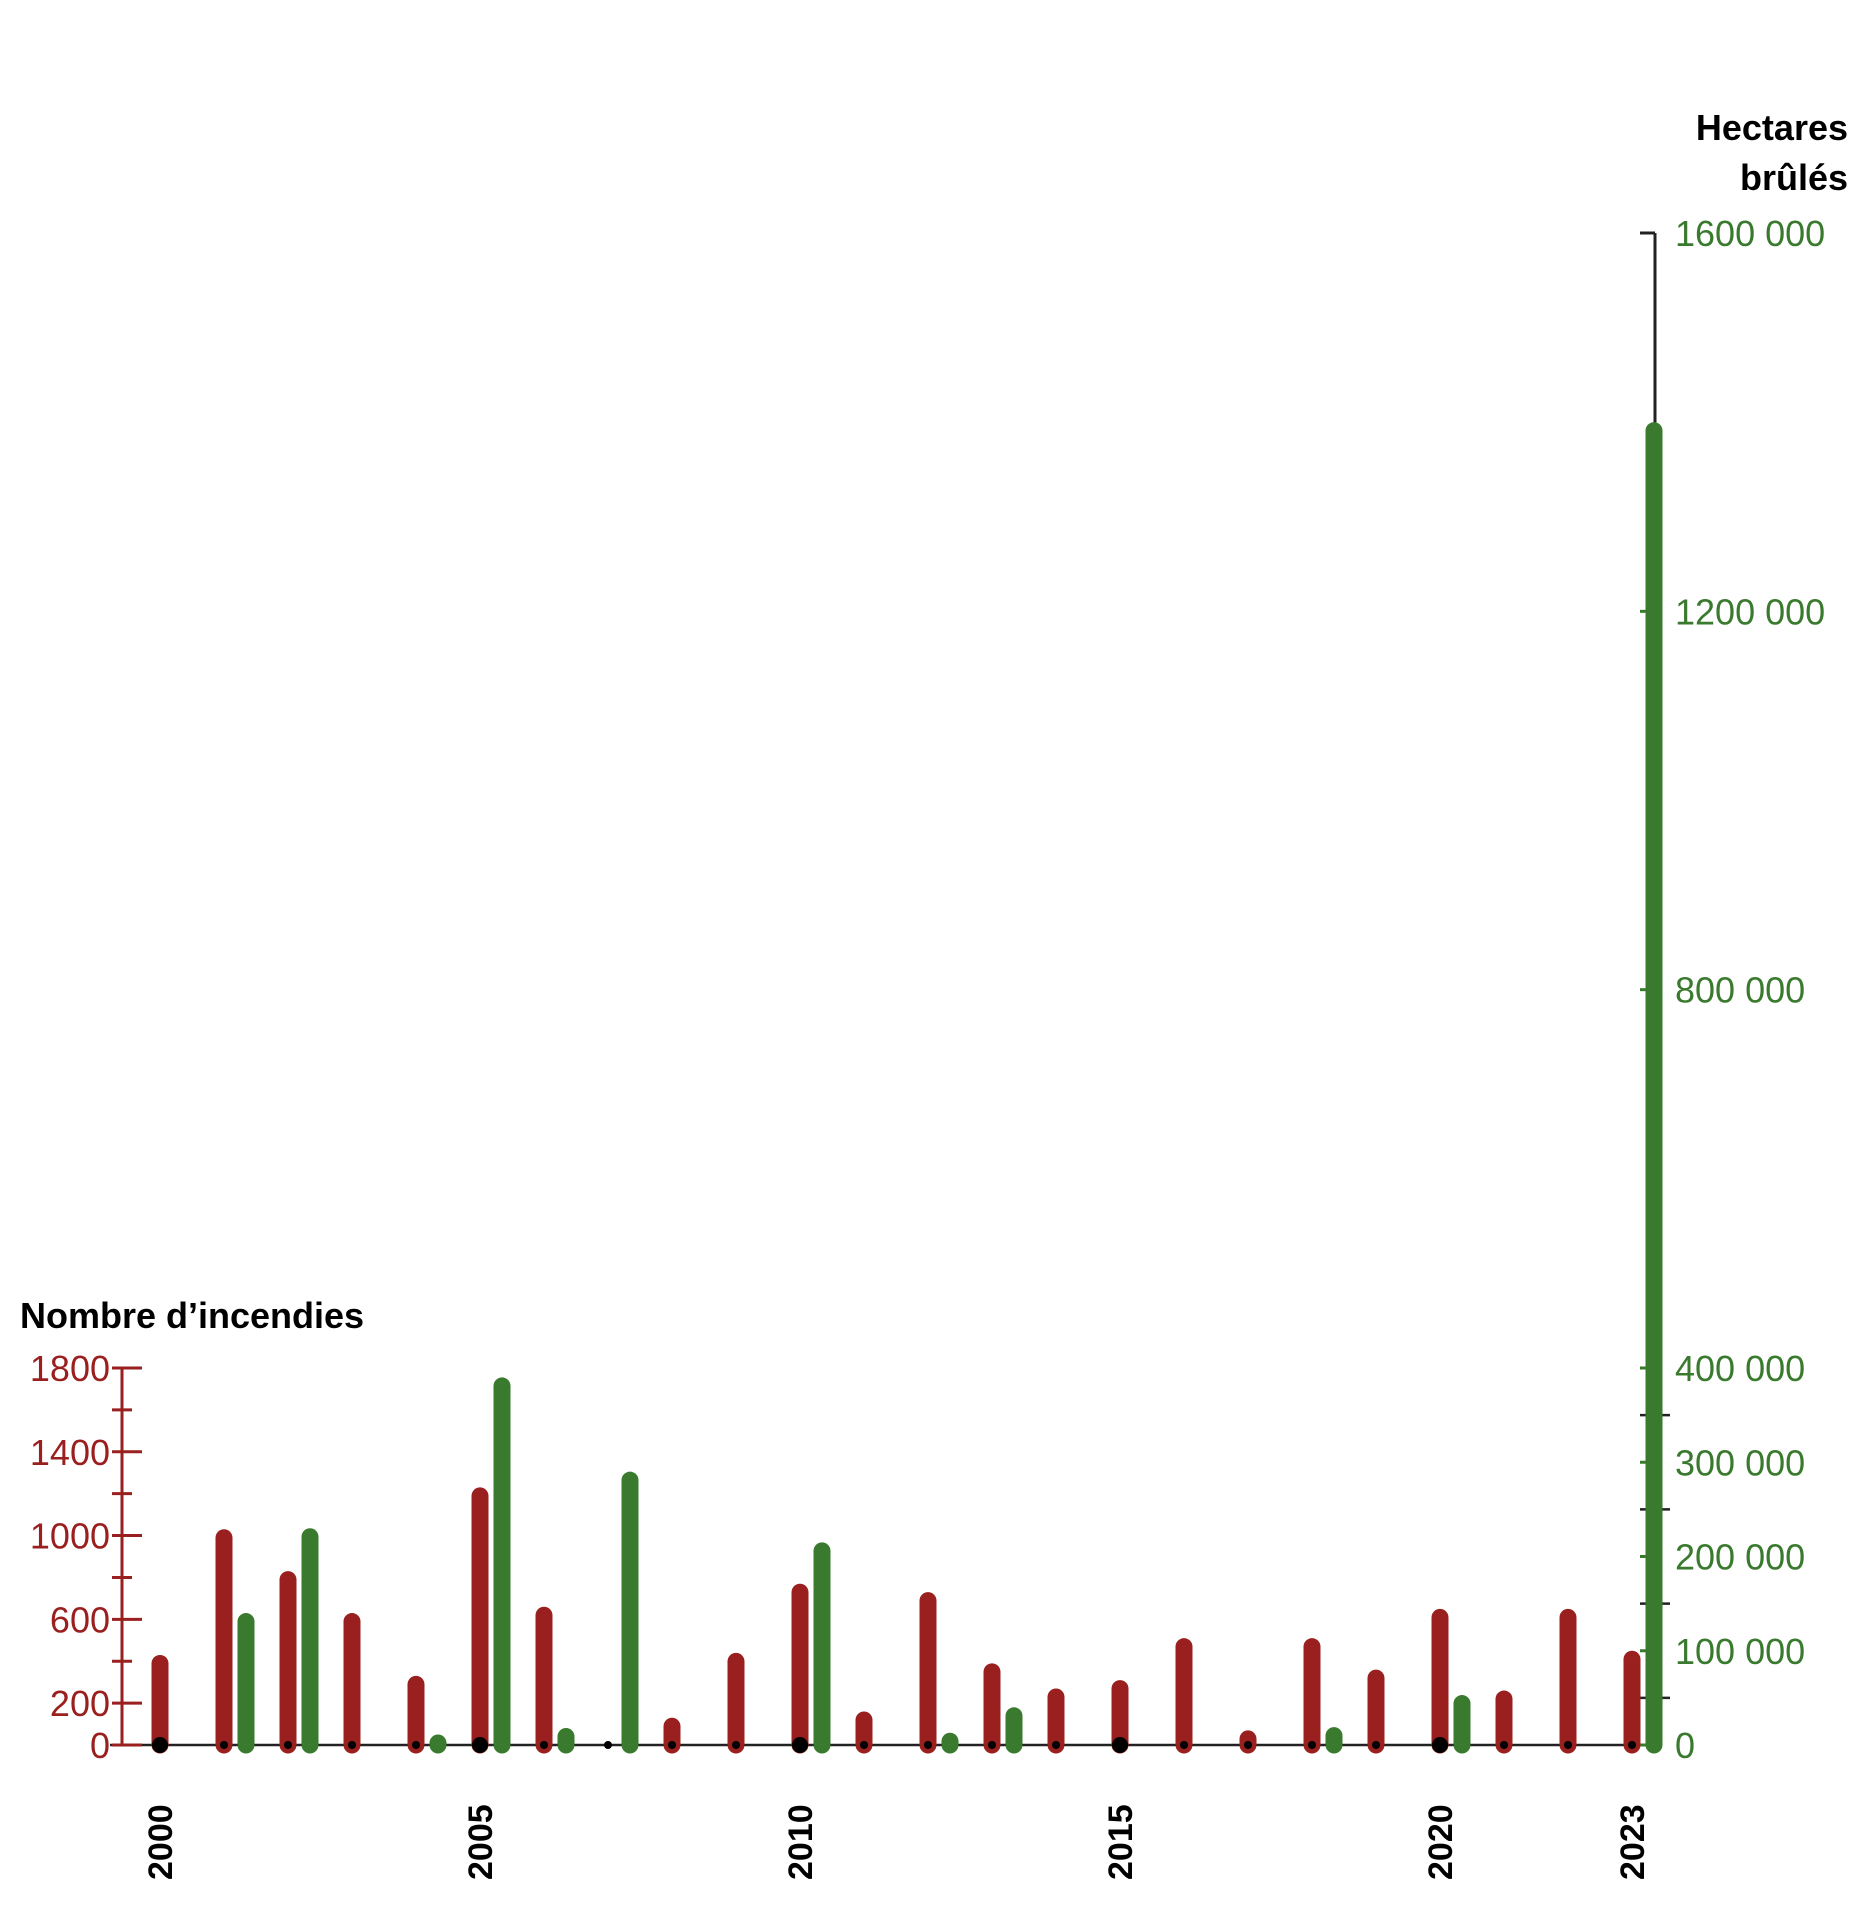 The image size is (1875, 1920). Describe the element at coordinates (1248, 1745) in the screenshot. I see `year-dot-2017` at that location.